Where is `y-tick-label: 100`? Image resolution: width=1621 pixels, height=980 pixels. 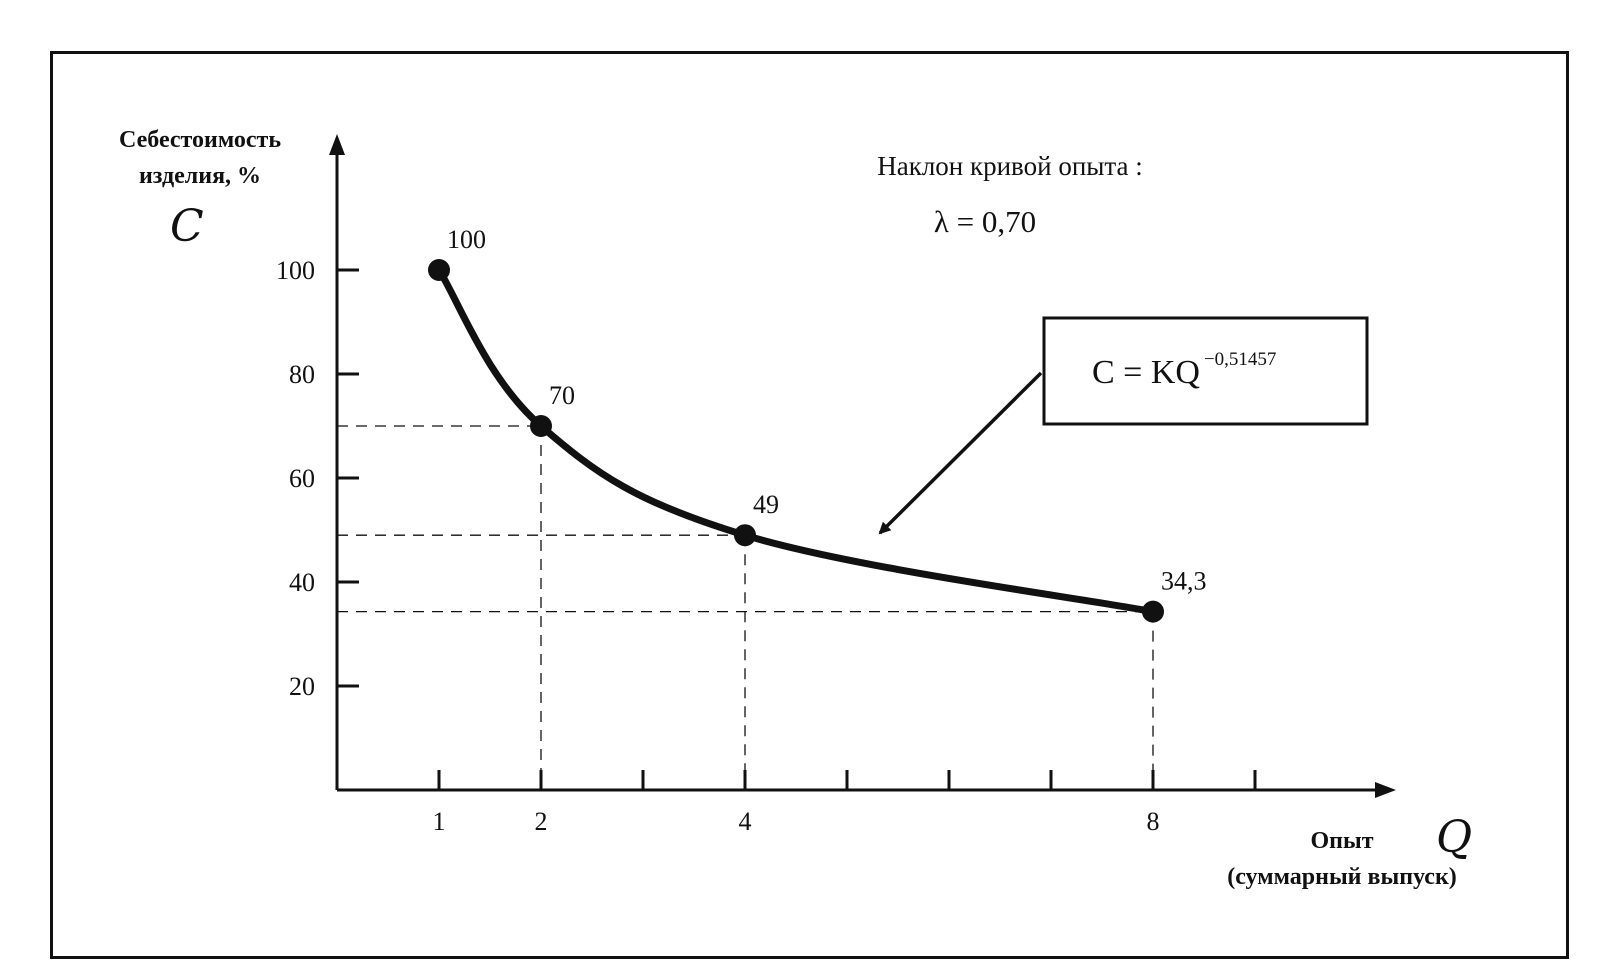
y-tick-label: 100 is located at coordinates (295, 270).